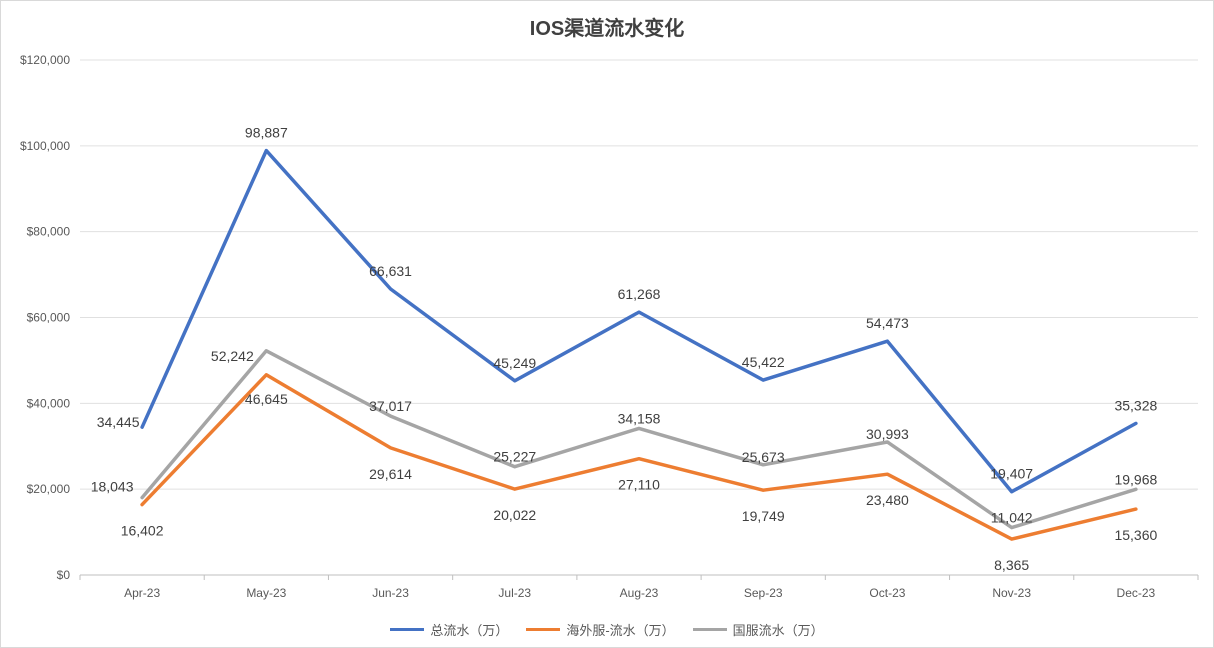  Describe the element at coordinates (1011, 474) in the screenshot. I see `data-label: 19,407` at that location.